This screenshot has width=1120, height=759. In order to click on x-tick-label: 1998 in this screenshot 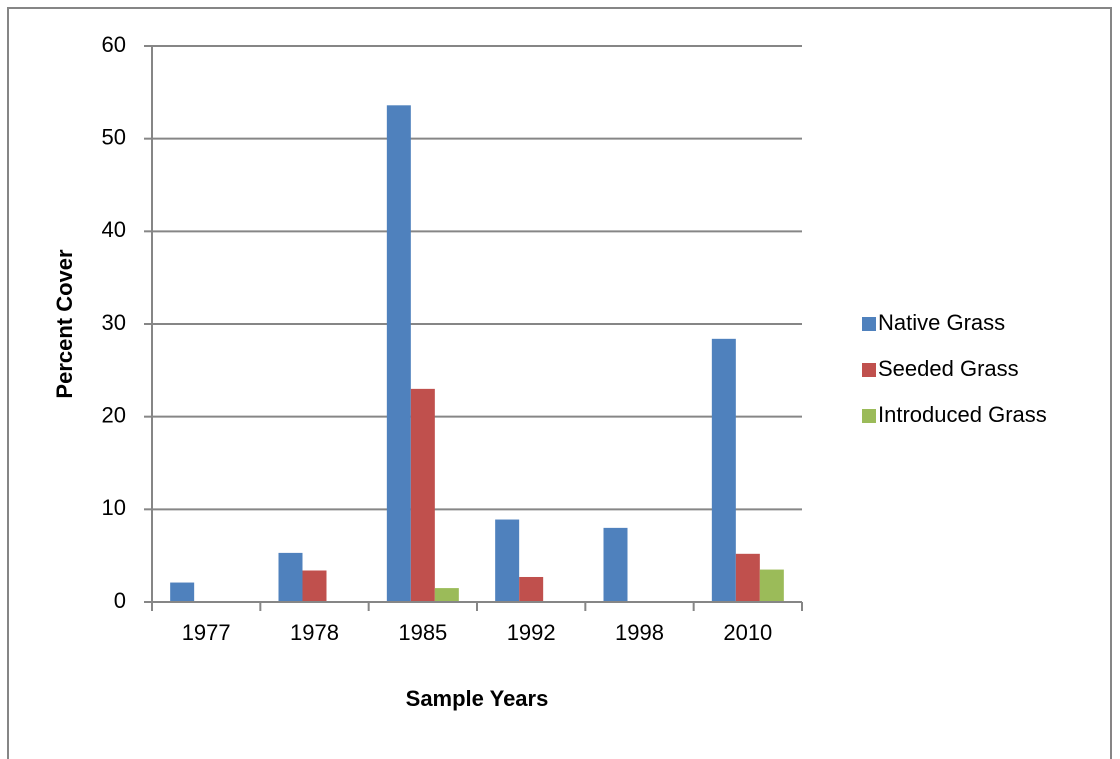, I will do `click(639, 632)`.